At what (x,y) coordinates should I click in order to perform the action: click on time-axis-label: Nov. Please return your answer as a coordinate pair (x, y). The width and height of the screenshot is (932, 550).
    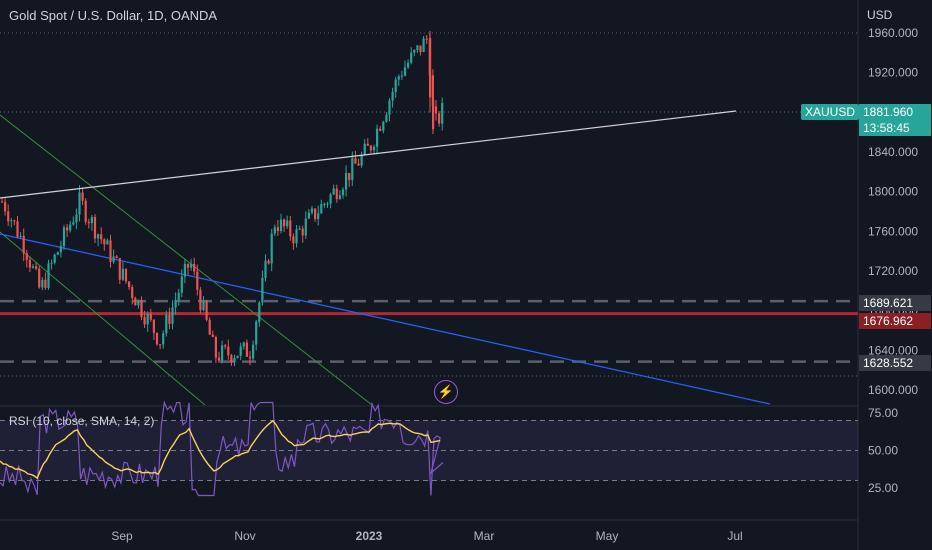
    Looking at the image, I should click on (244, 536).